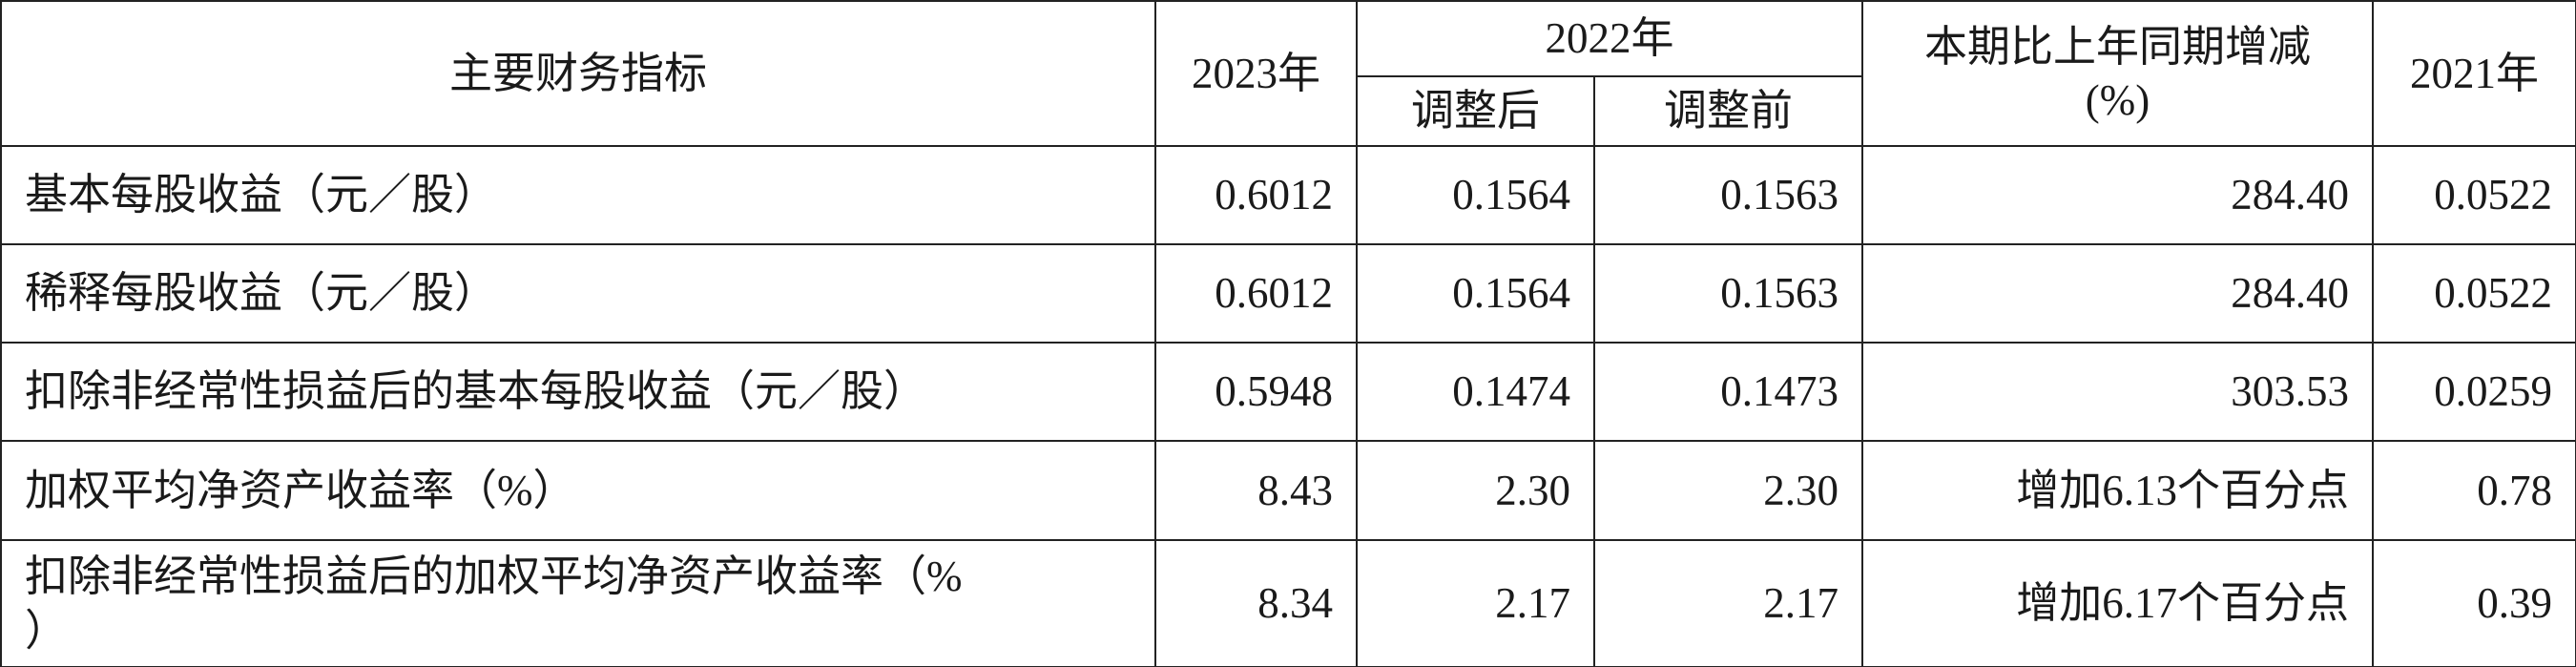  I want to click on value-cell: 0.0259, so click(2474, 392).